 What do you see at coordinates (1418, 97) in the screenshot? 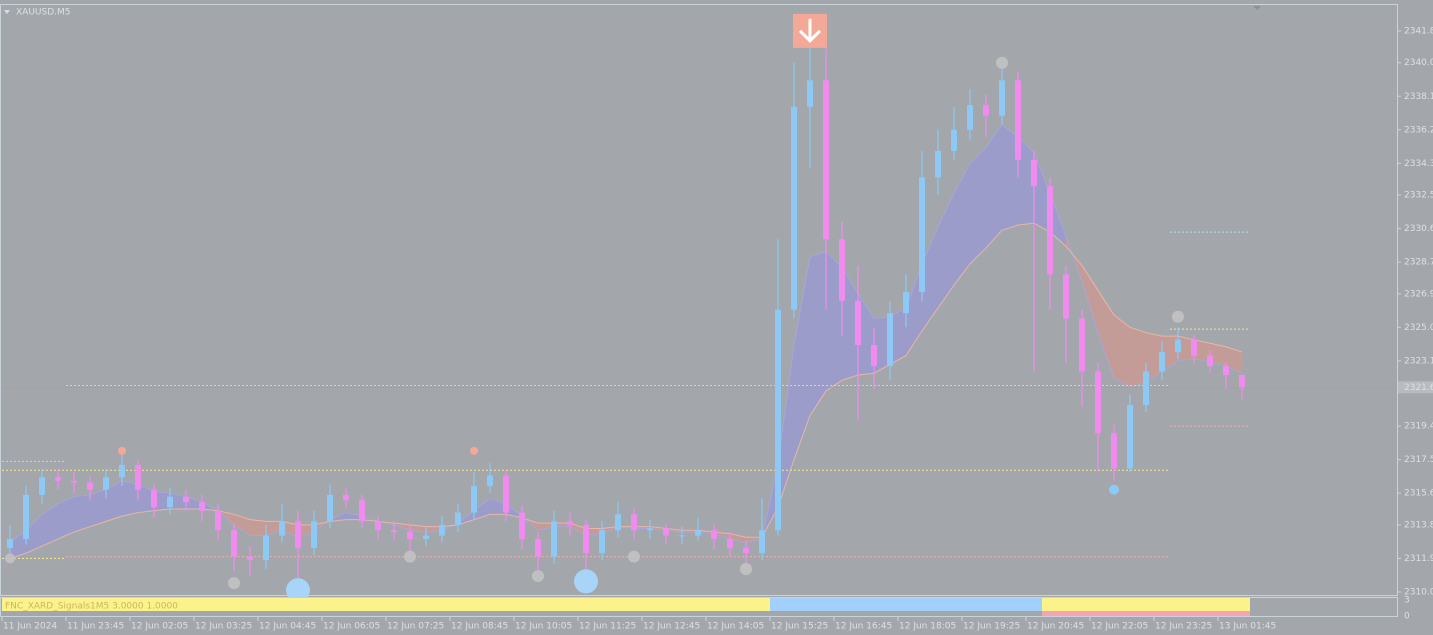
I see `y-tick-label: 2338.1` at bounding box center [1418, 97].